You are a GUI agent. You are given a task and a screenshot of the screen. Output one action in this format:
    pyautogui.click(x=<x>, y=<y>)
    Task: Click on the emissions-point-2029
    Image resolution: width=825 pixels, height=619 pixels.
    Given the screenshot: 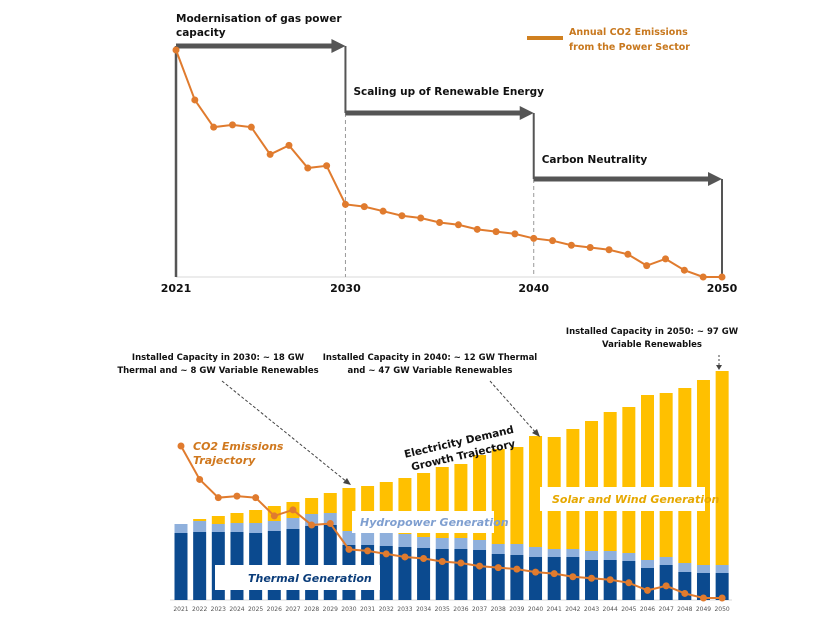 What is the action you would take?
    pyautogui.click(x=327, y=166)
    